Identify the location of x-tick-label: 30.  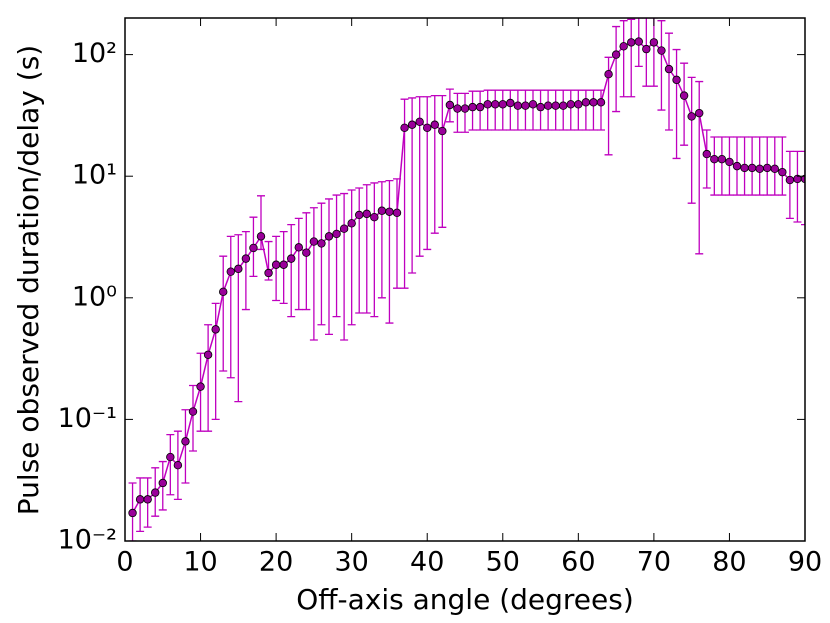
(351, 562).